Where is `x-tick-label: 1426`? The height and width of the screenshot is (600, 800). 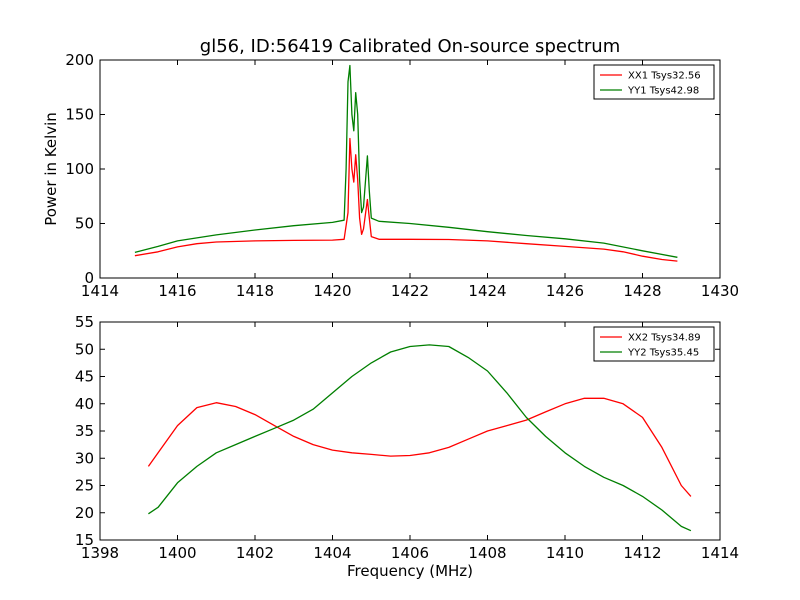 x-tick-label: 1426 is located at coordinates (565, 291).